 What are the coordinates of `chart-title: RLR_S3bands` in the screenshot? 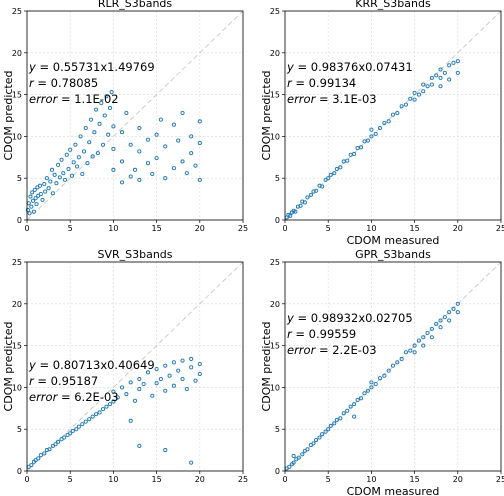 It's located at (135, 5).